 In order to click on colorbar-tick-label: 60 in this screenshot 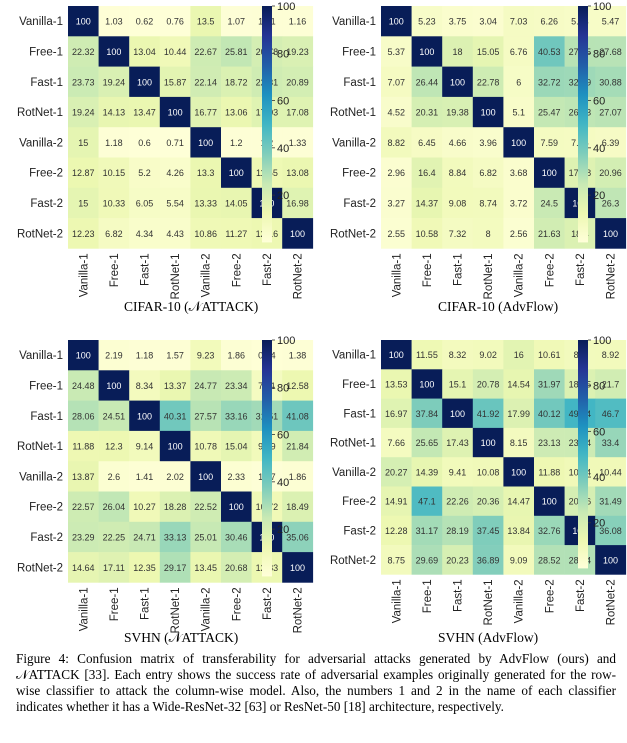, I will do `click(283, 102)`.